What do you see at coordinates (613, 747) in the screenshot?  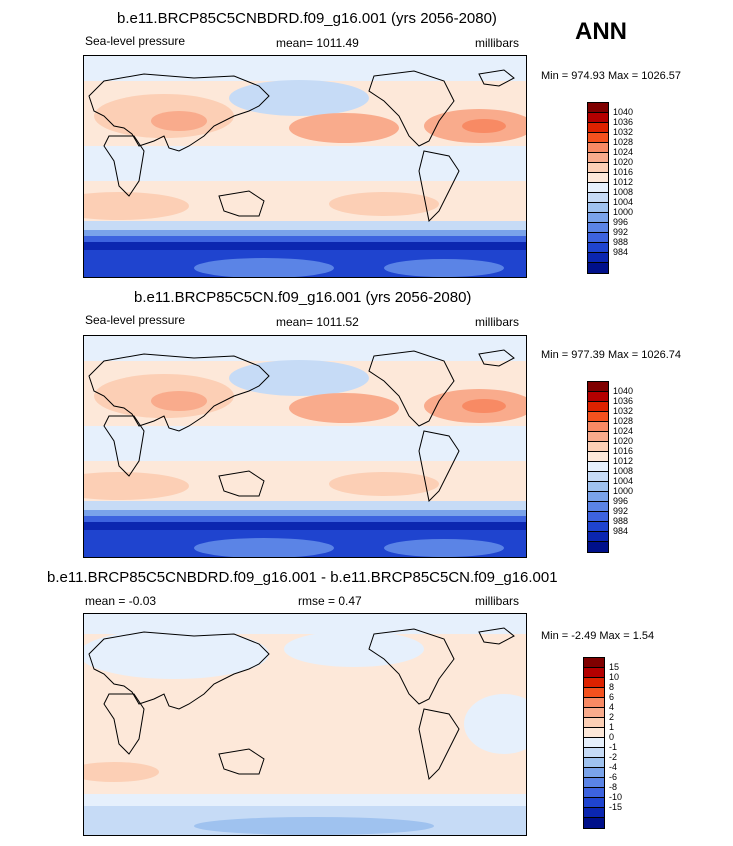 I see `colorbar-tick-label: -1` at bounding box center [613, 747].